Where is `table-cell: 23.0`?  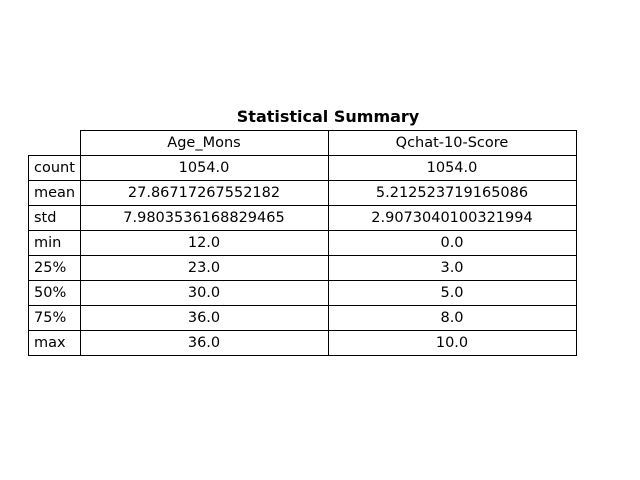 table-cell: 23.0 is located at coordinates (204, 268).